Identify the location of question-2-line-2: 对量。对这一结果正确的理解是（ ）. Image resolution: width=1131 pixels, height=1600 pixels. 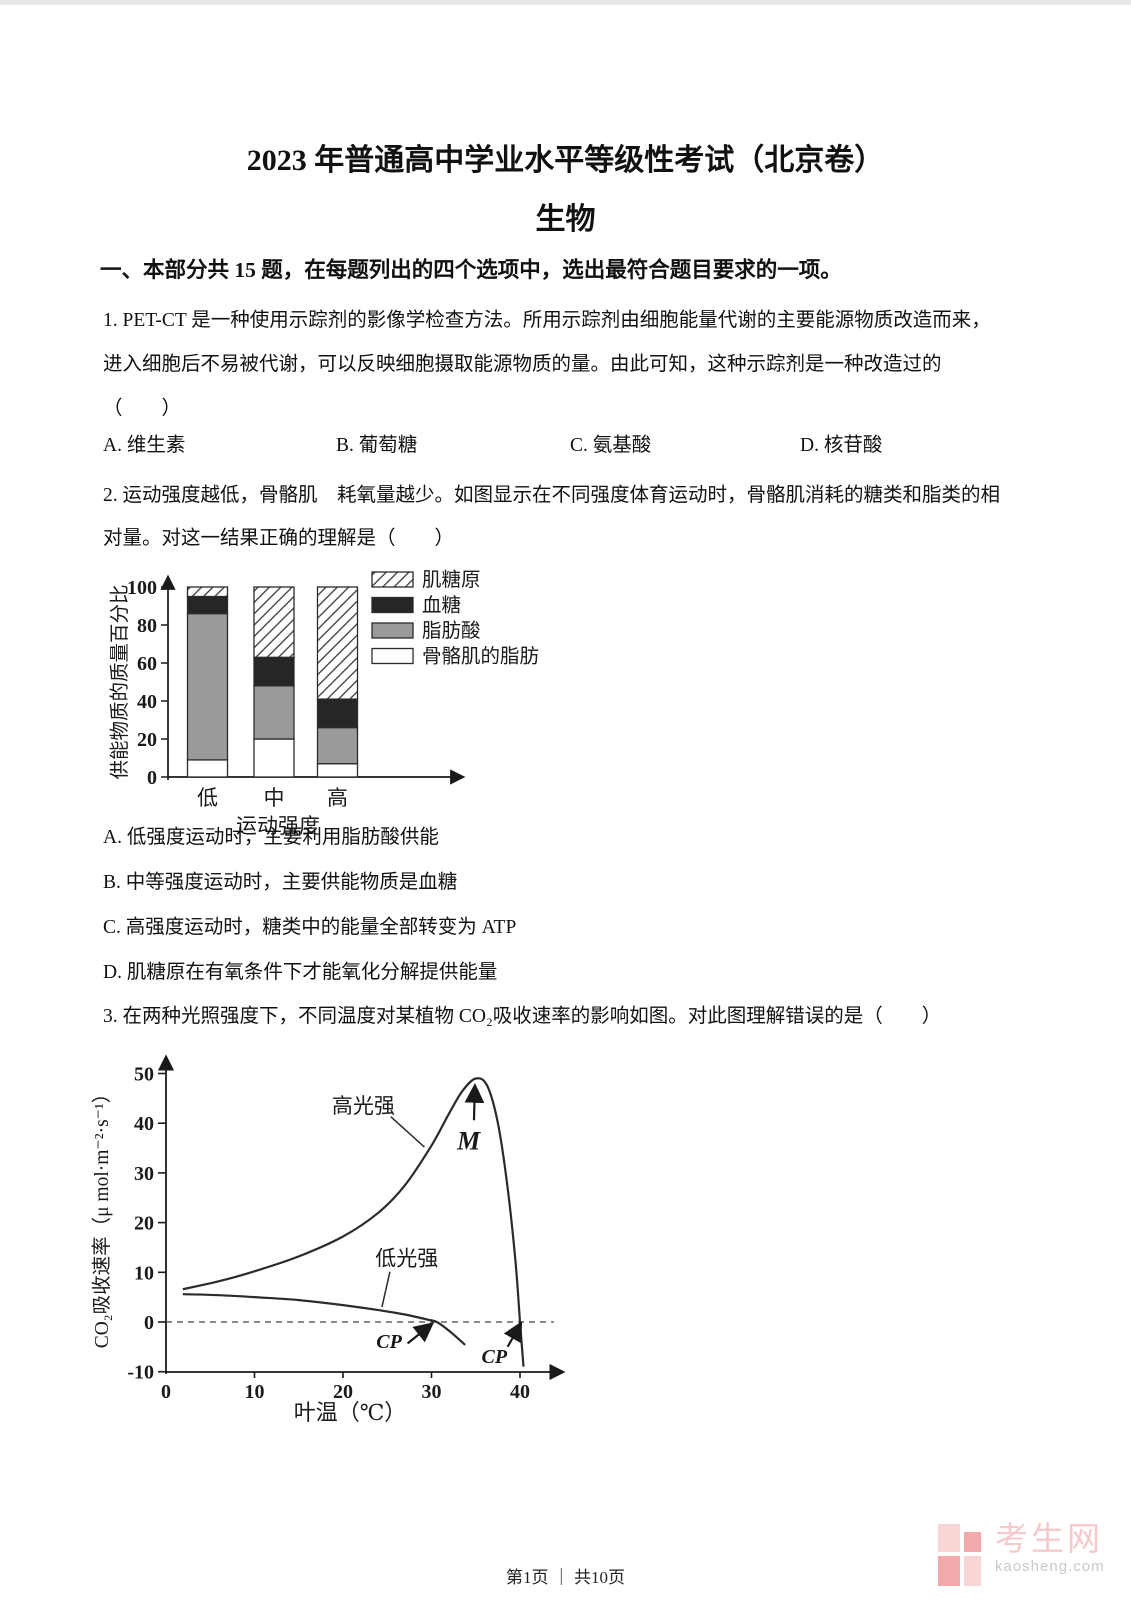
(279, 538).